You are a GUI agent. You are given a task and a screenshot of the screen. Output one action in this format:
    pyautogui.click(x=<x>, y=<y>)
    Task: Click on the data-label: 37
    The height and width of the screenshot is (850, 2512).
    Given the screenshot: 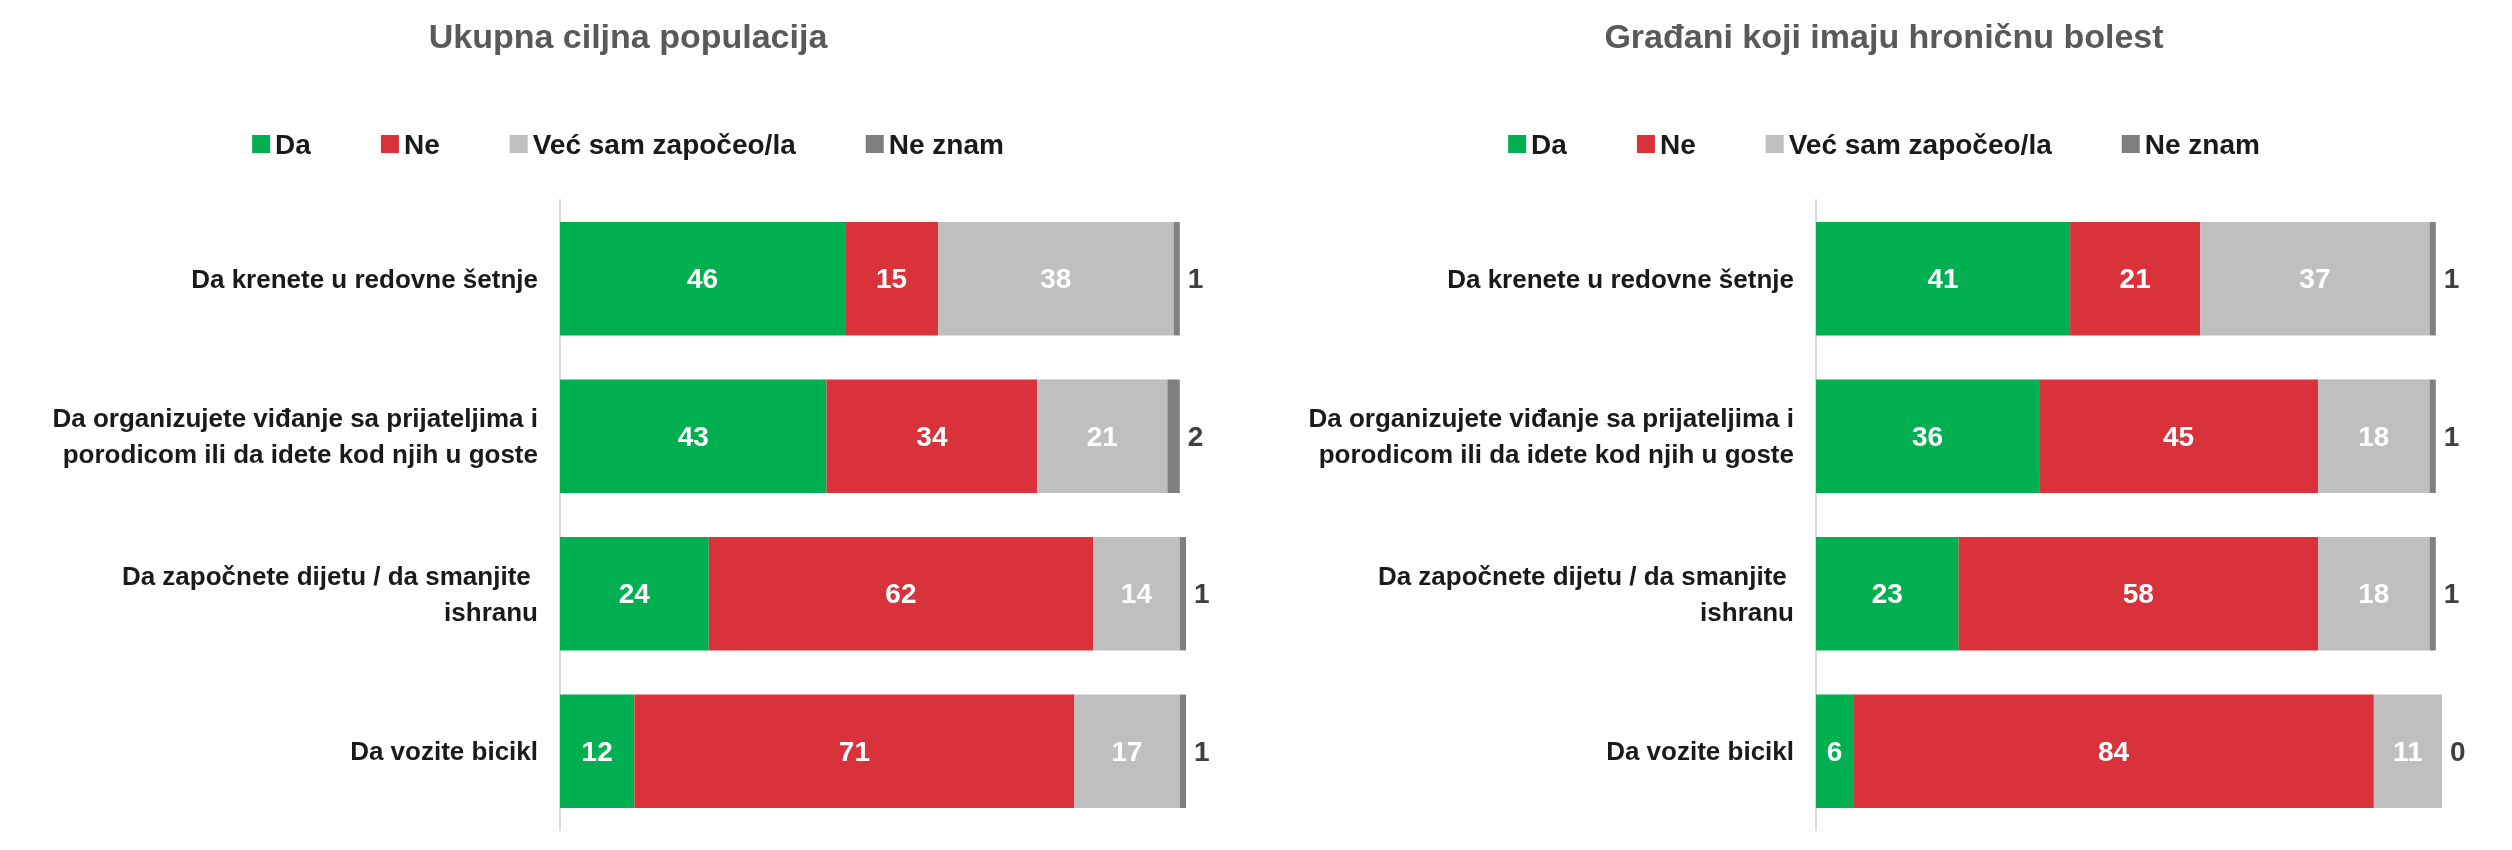 What is the action you would take?
    pyautogui.click(x=2315, y=279)
    